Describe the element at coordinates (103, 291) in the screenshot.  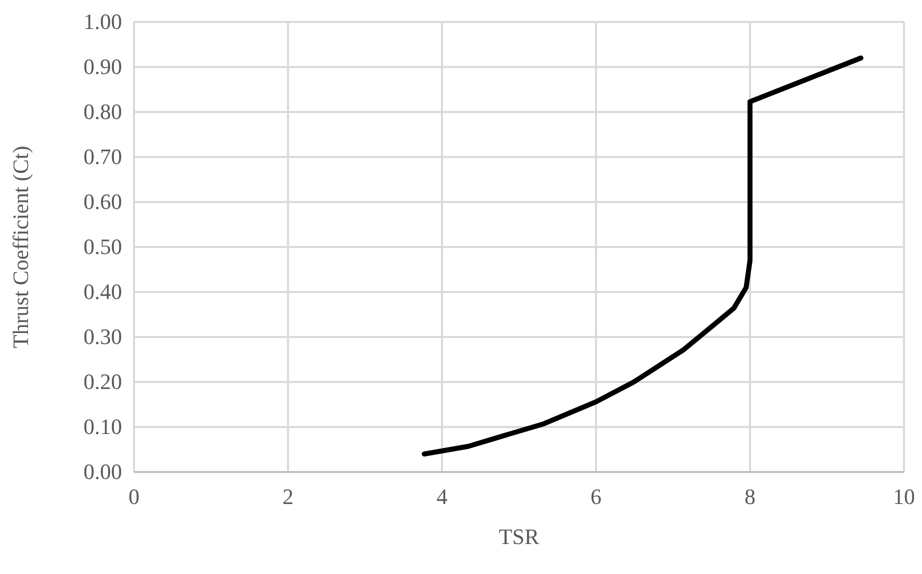
I see `y-tick-label: 0.40` at that location.